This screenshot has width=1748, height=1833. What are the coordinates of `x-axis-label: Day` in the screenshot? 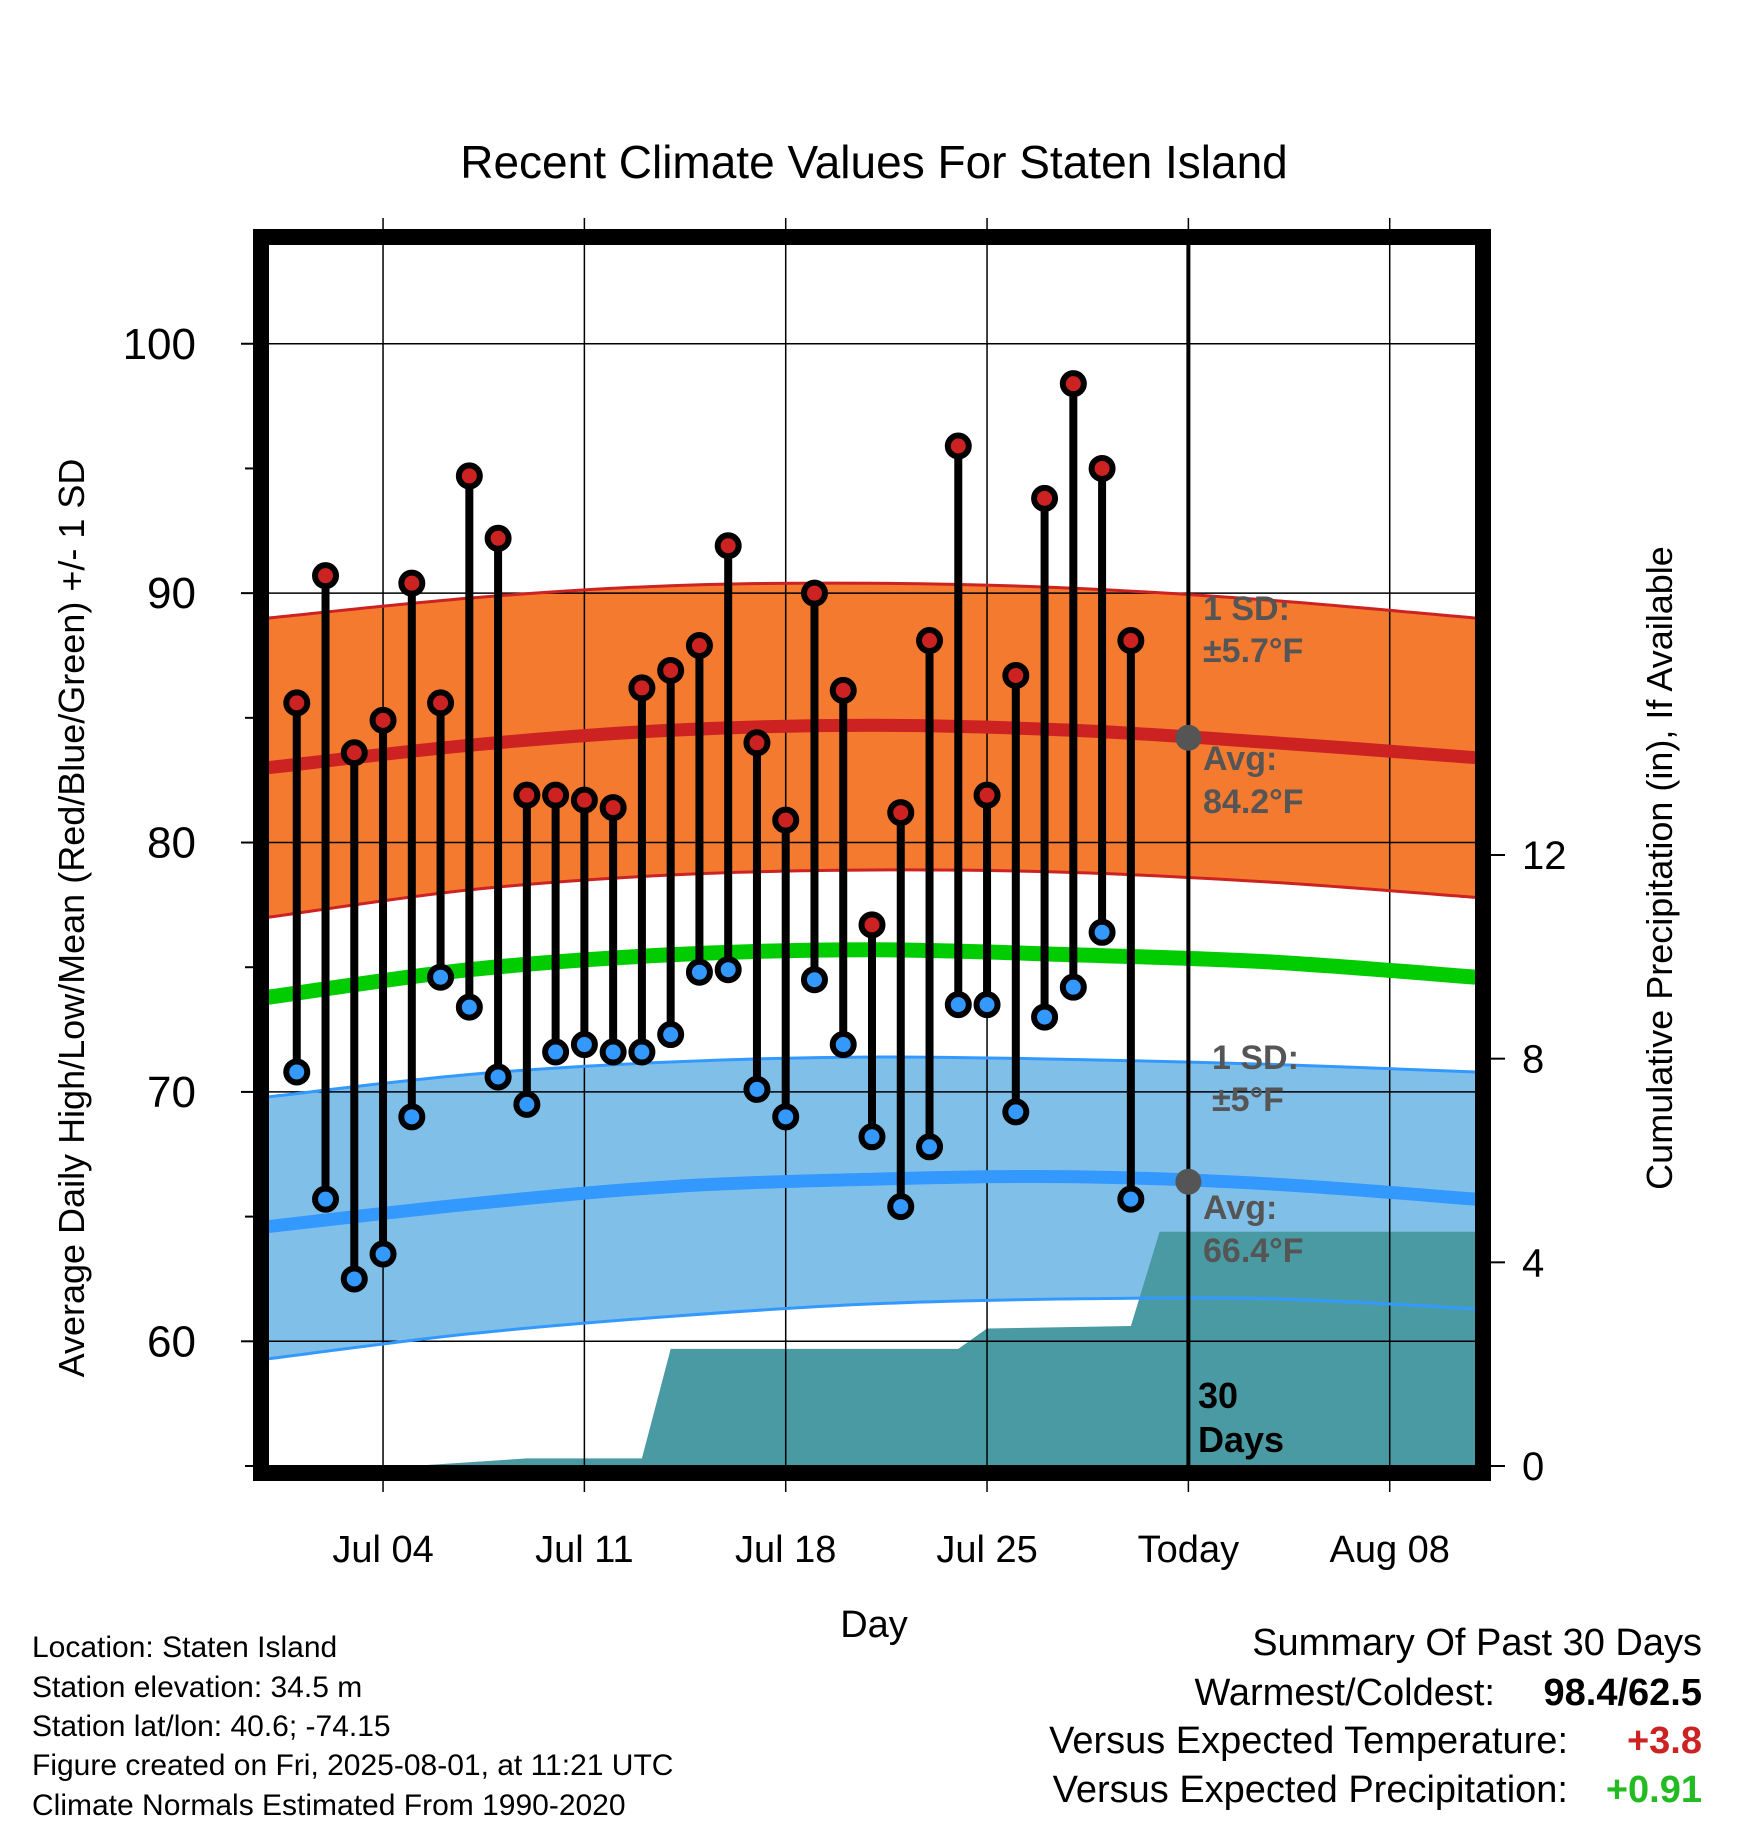 It's located at (874, 1625).